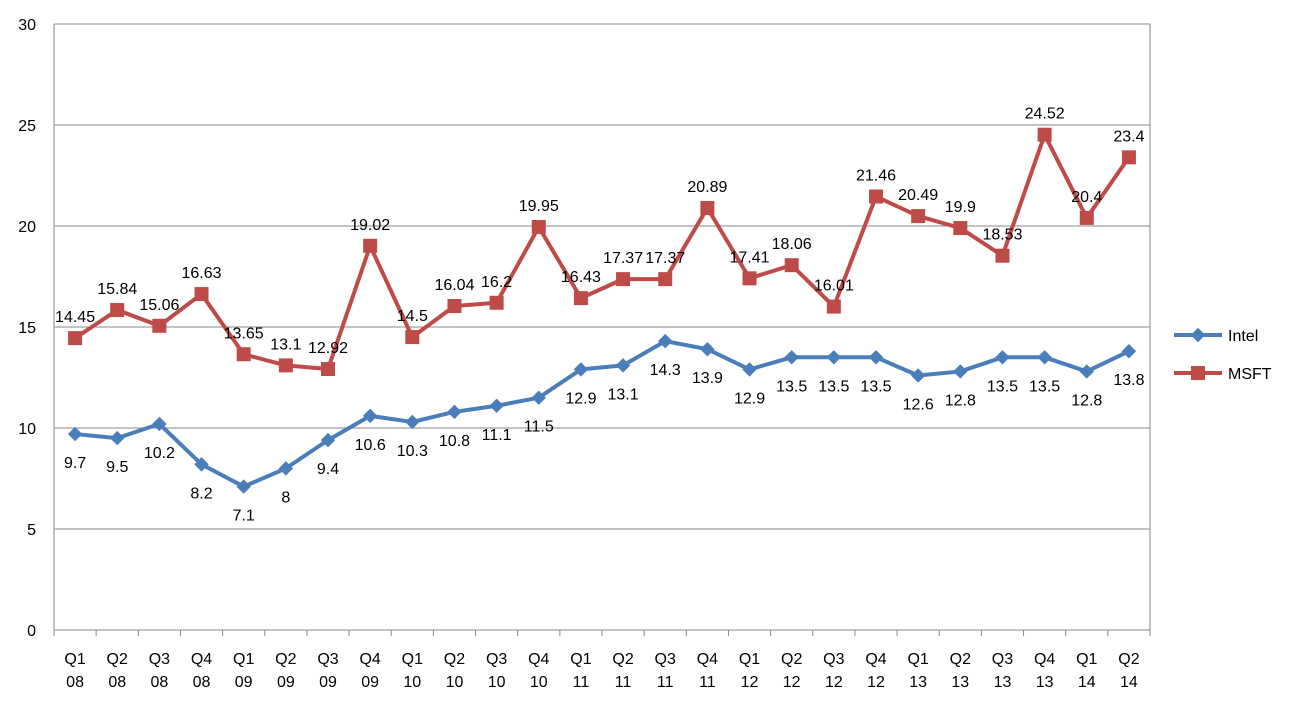 Image resolution: width=1296 pixels, height=709 pixels. I want to click on y-tick-label: 0, so click(31, 631).